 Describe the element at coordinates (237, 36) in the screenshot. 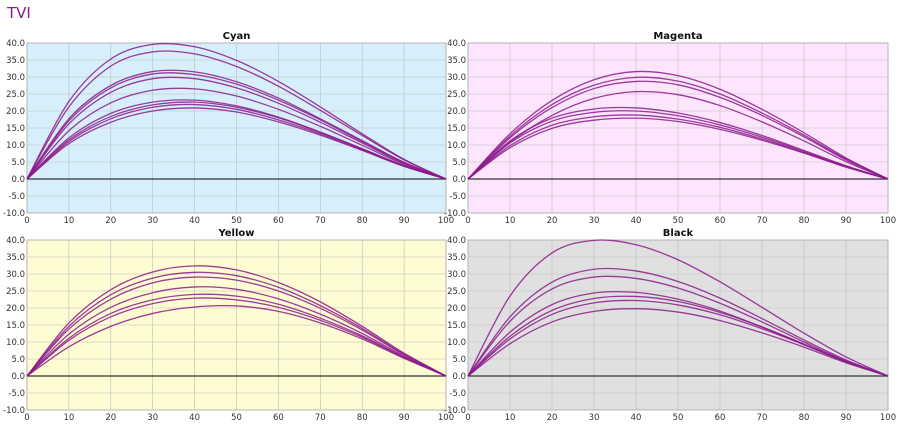

I see `chart-title: Cyan` at that location.